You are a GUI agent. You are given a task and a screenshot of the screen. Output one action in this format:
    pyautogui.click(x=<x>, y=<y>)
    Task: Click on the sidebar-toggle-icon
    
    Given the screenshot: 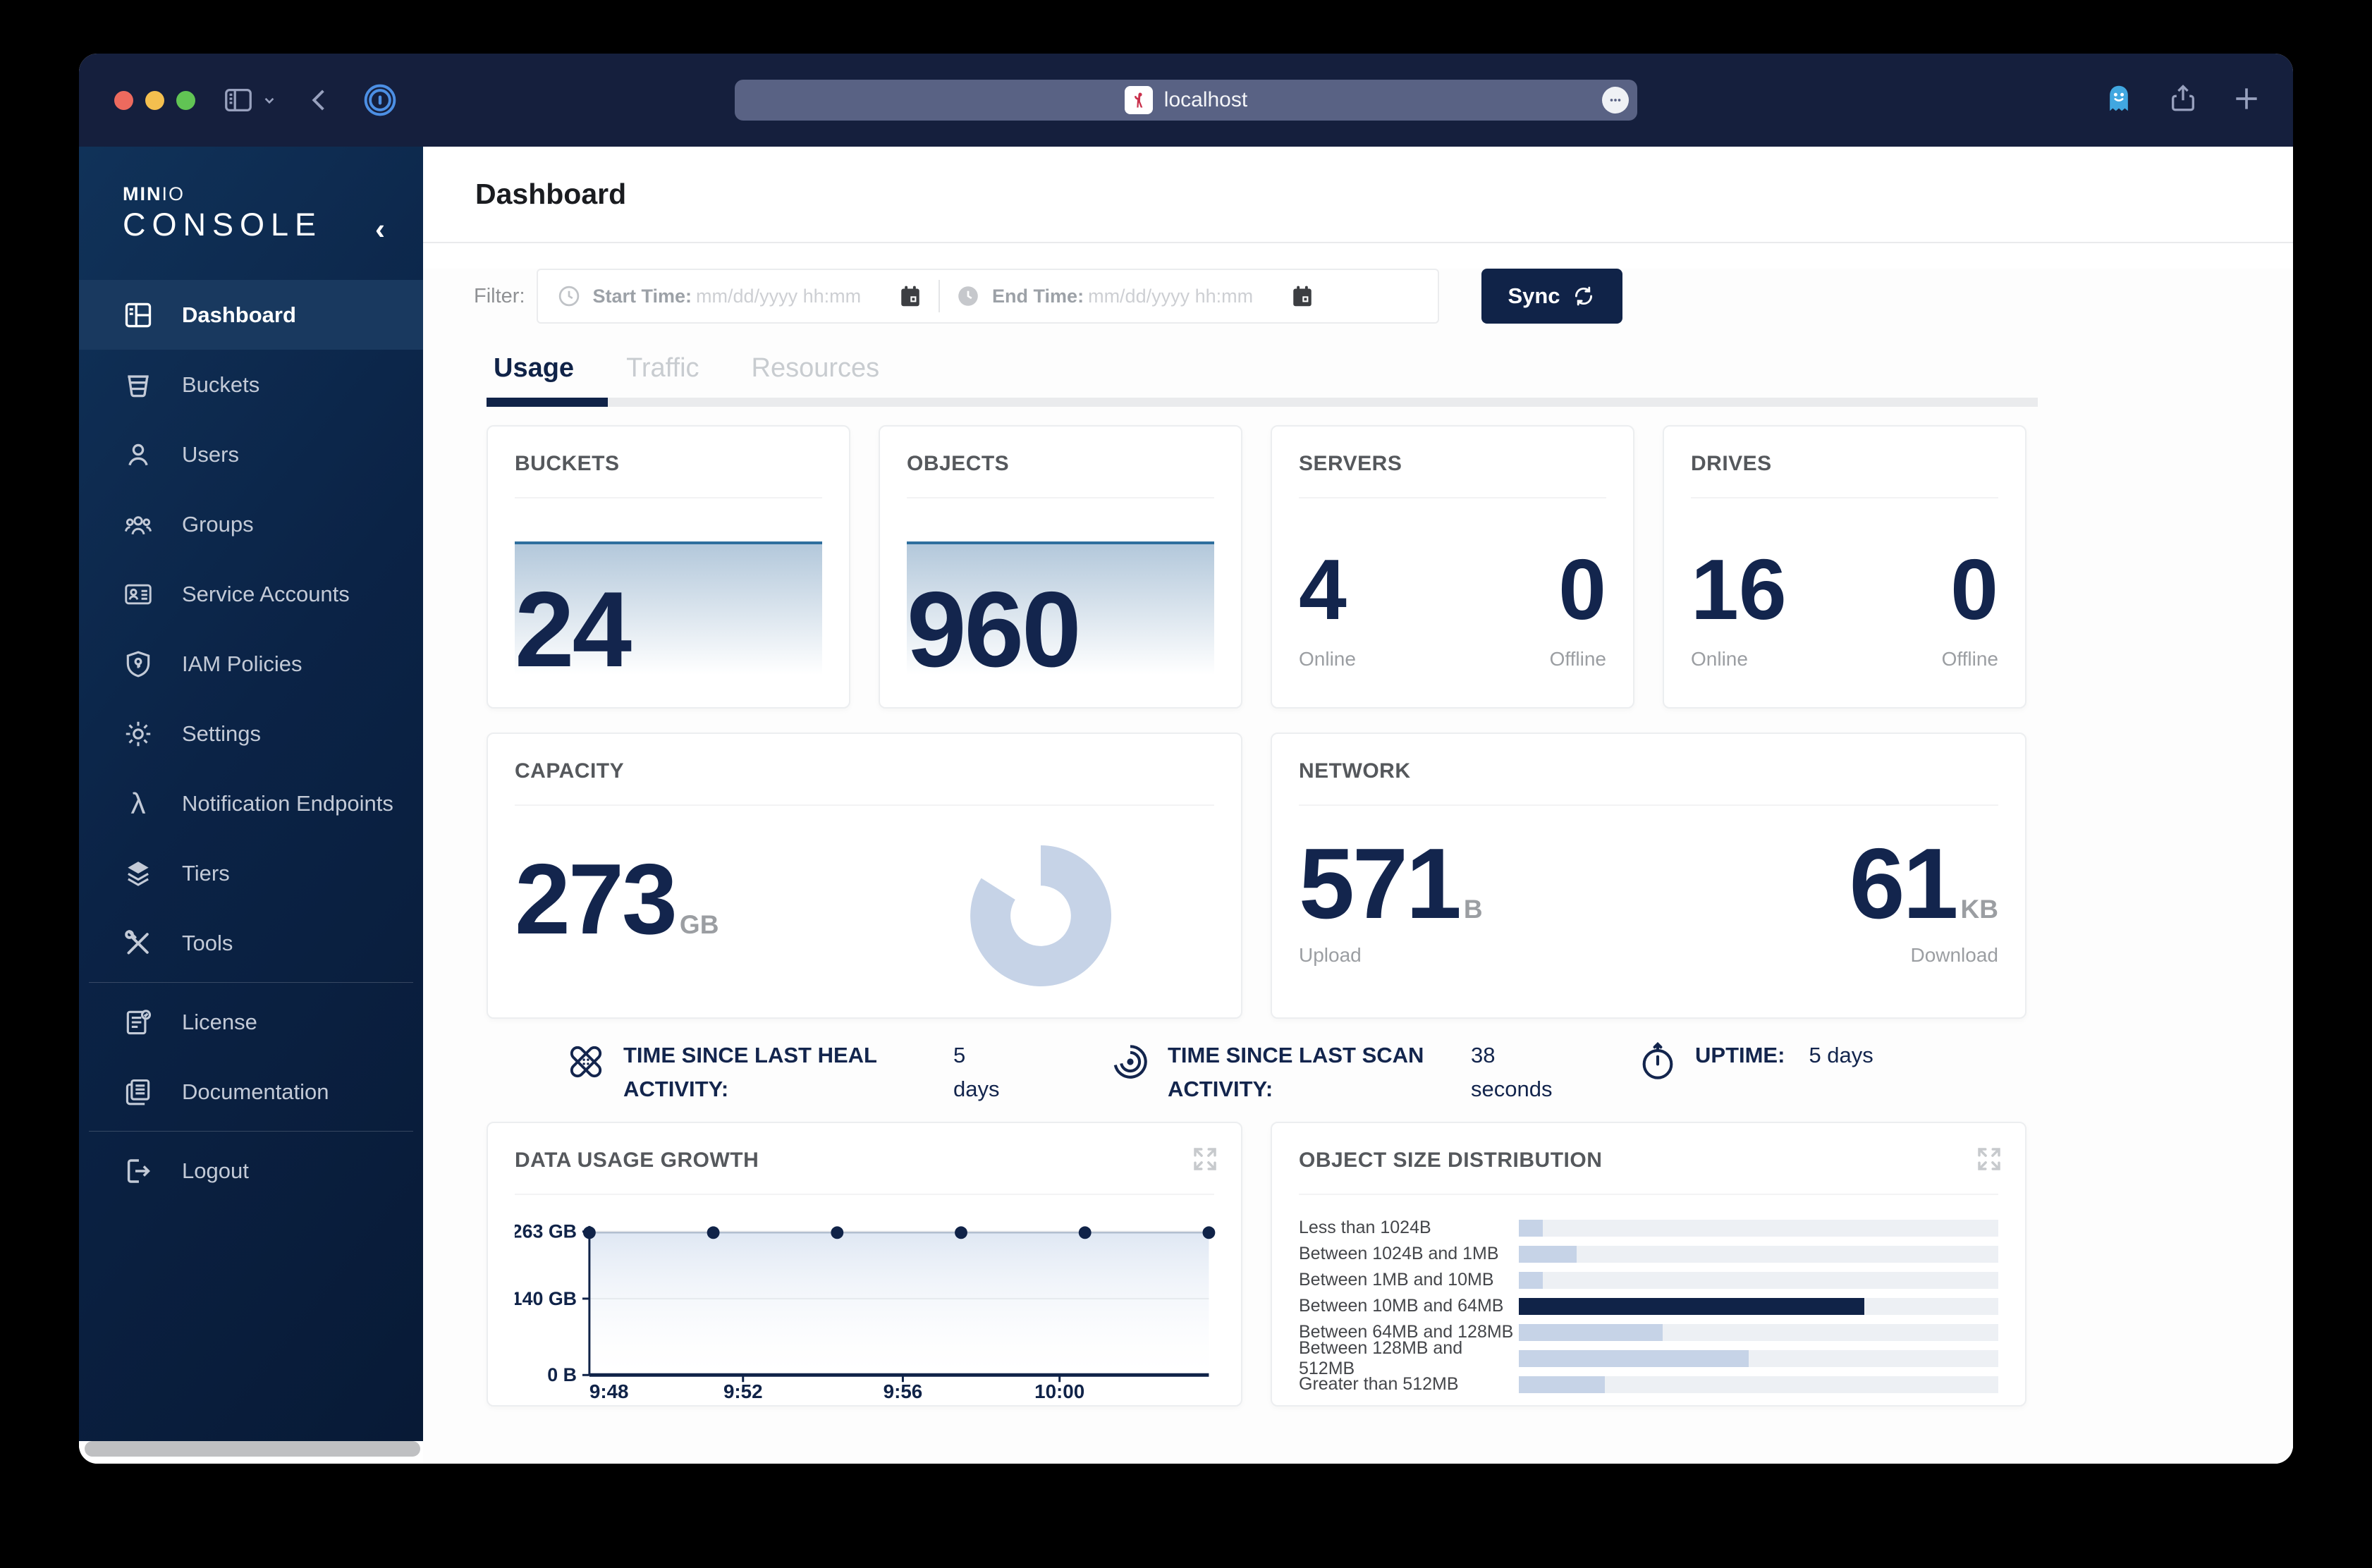 What is the action you would take?
    pyautogui.click(x=250, y=100)
    